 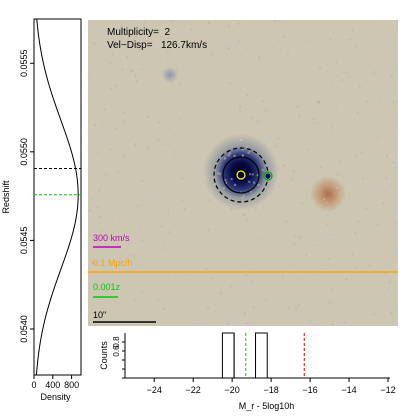 I want to click on veldisp-label: Vel−Disp=, so click(x=130, y=45).